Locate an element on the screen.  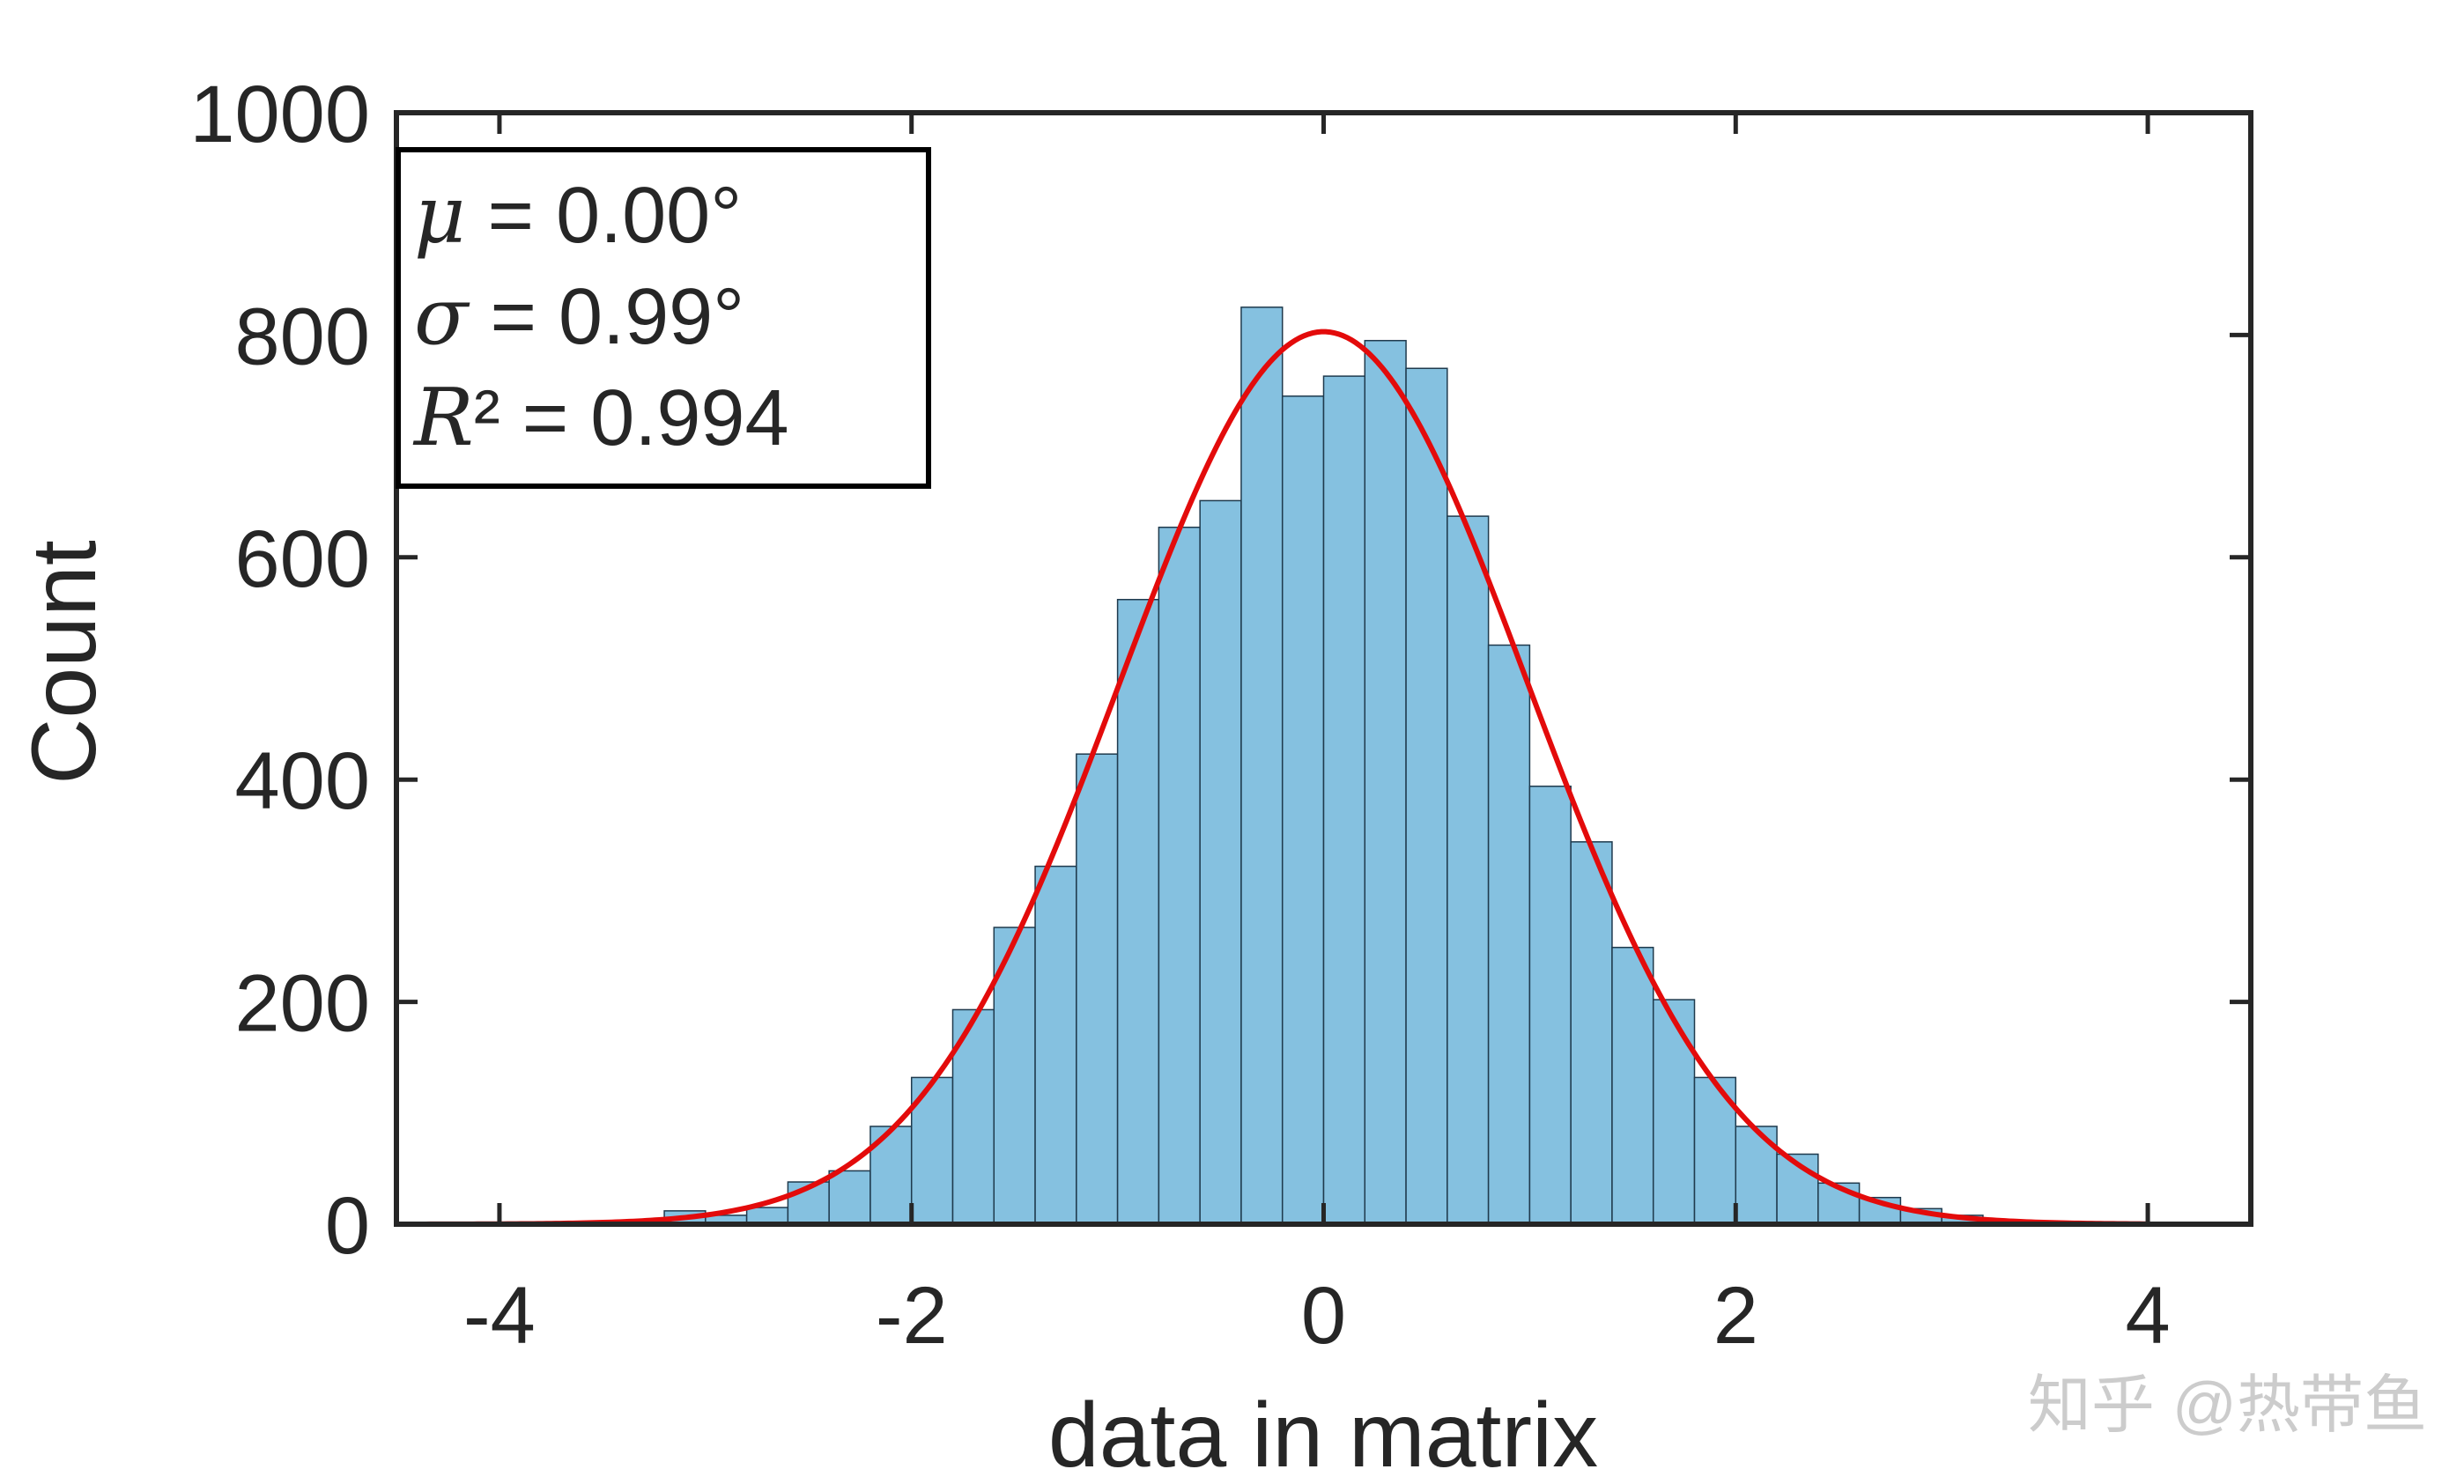
x-tick-label-1: -2 is located at coordinates (912, 1316).